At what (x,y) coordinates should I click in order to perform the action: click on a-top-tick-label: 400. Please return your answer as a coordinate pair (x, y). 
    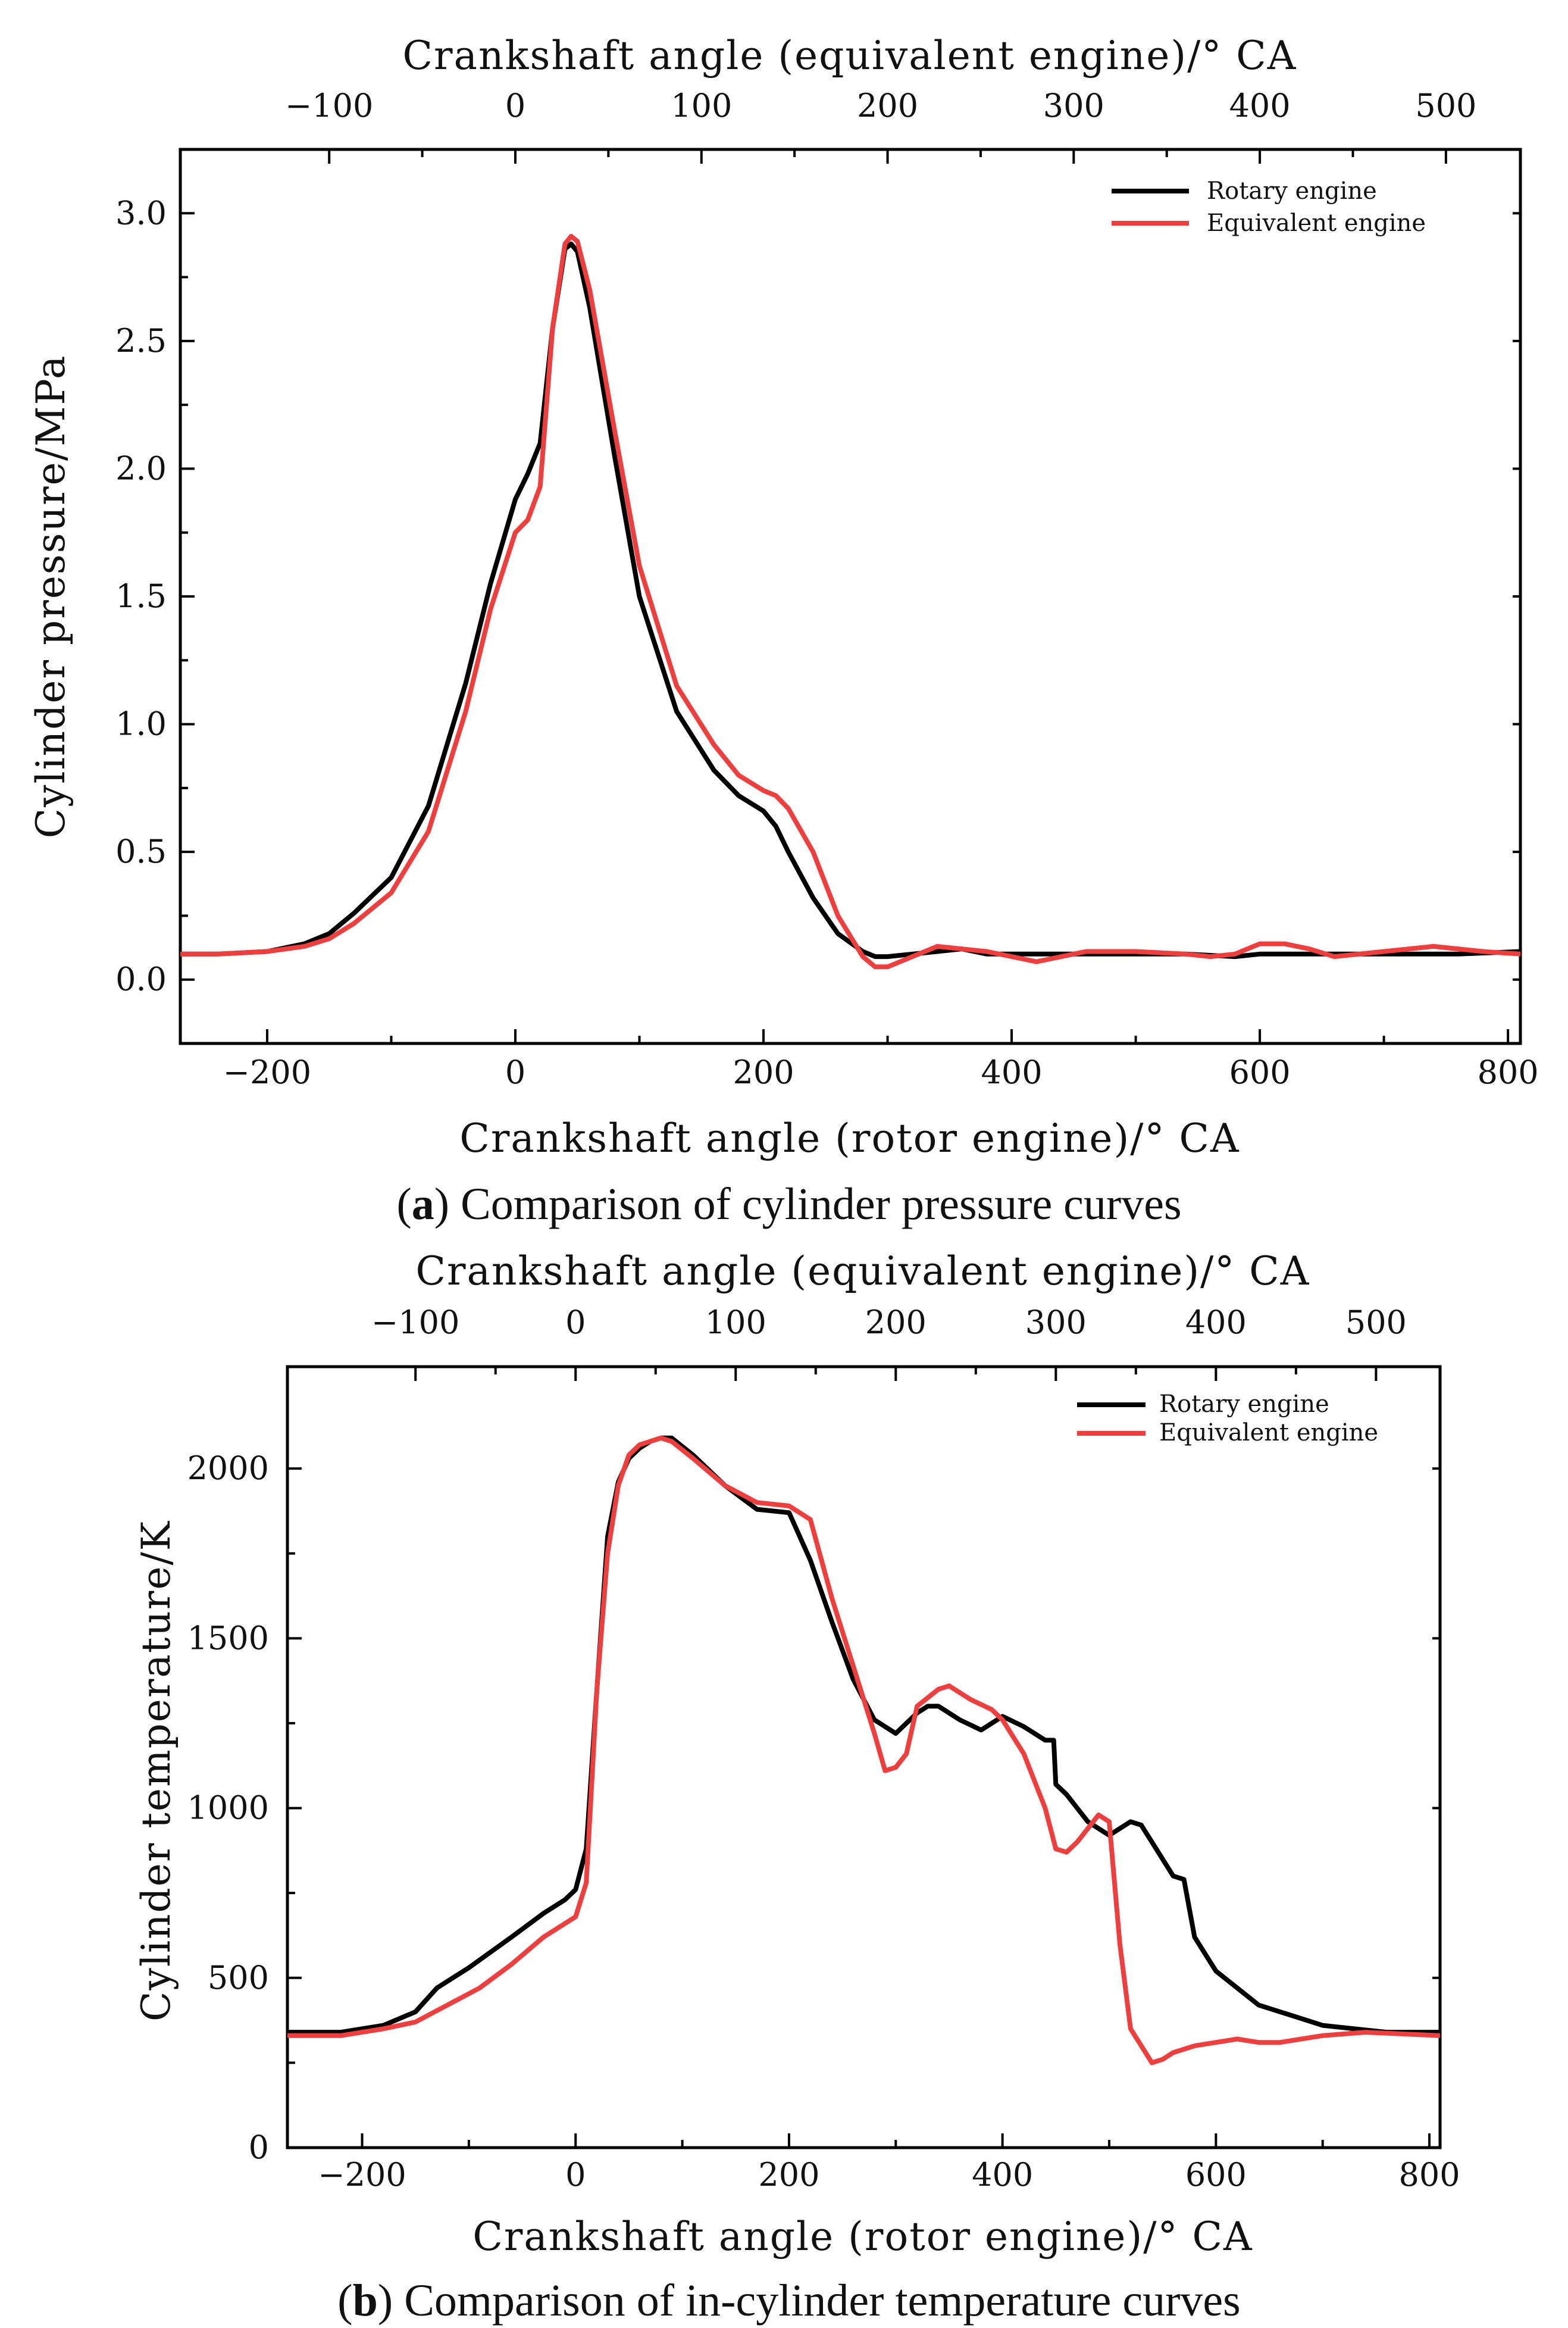
    Looking at the image, I should click on (1260, 106).